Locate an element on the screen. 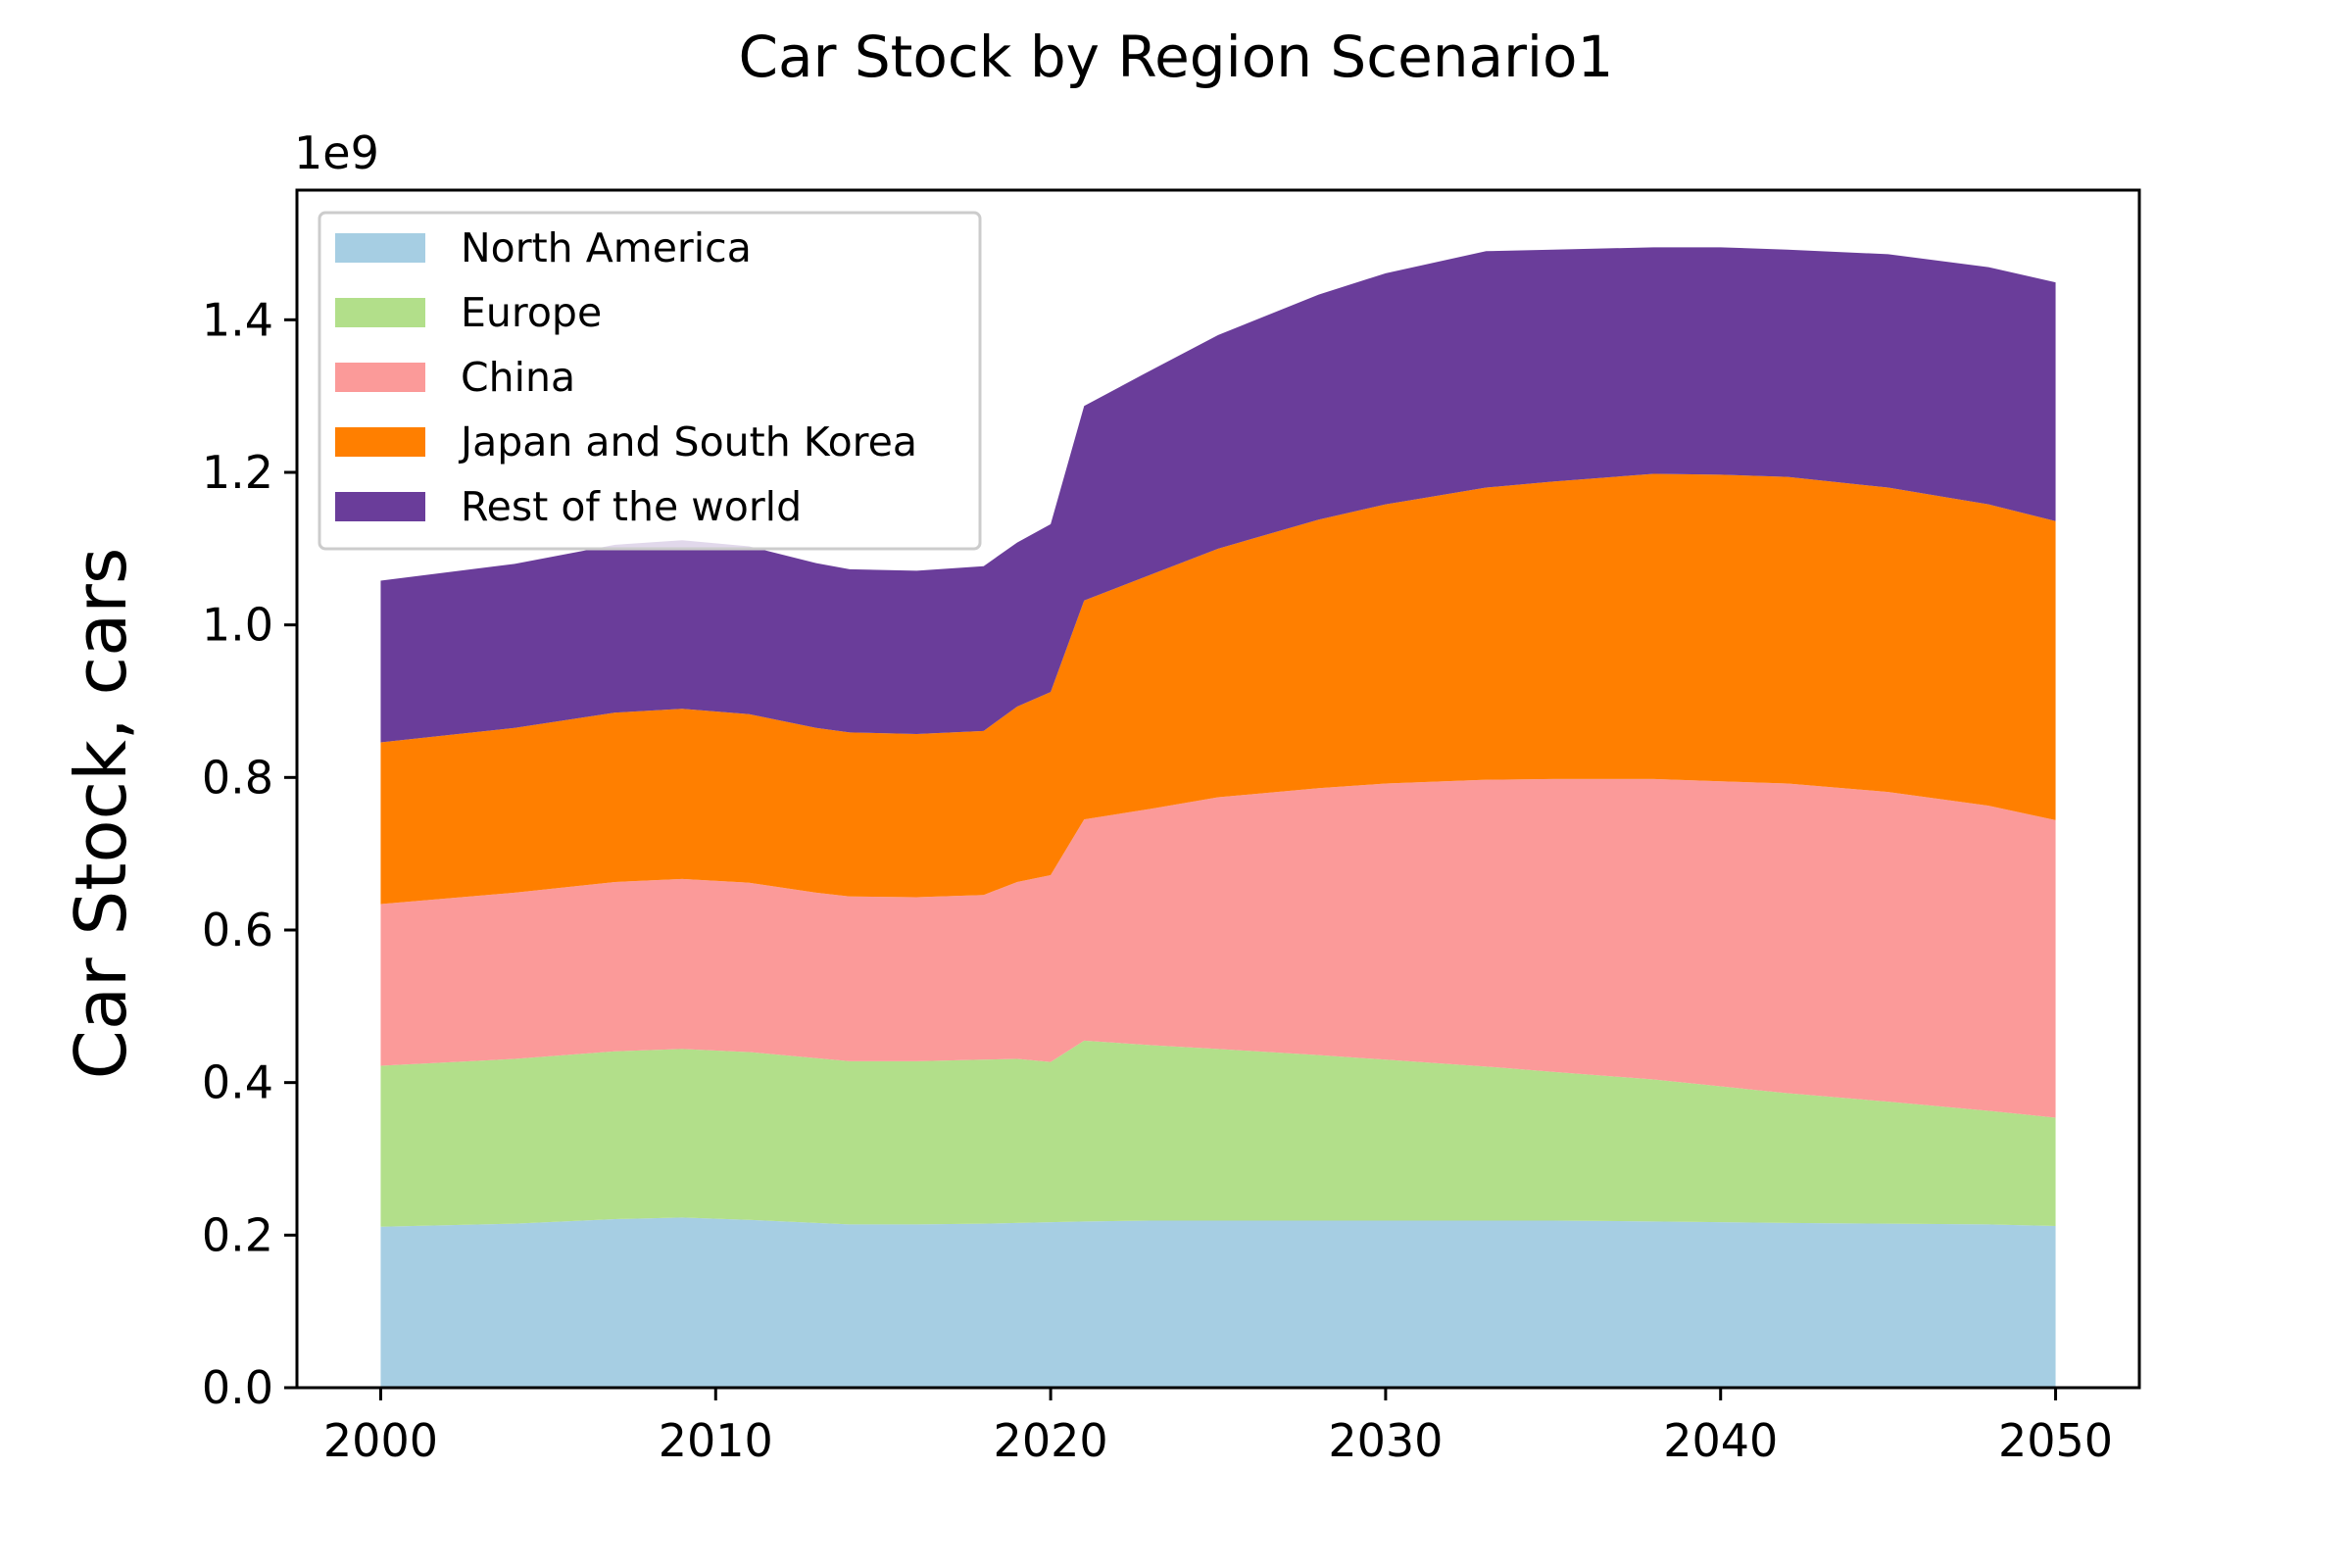 Image resolution: width=2352 pixels, height=1568 pixels. y-tick-label: 0.0 is located at coordinates (237, 1387).